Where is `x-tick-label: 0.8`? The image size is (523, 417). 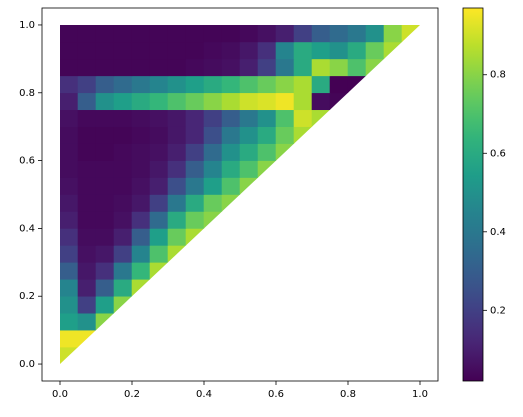 x-tick-label: 0.8 is located at coordinates (348, 394).